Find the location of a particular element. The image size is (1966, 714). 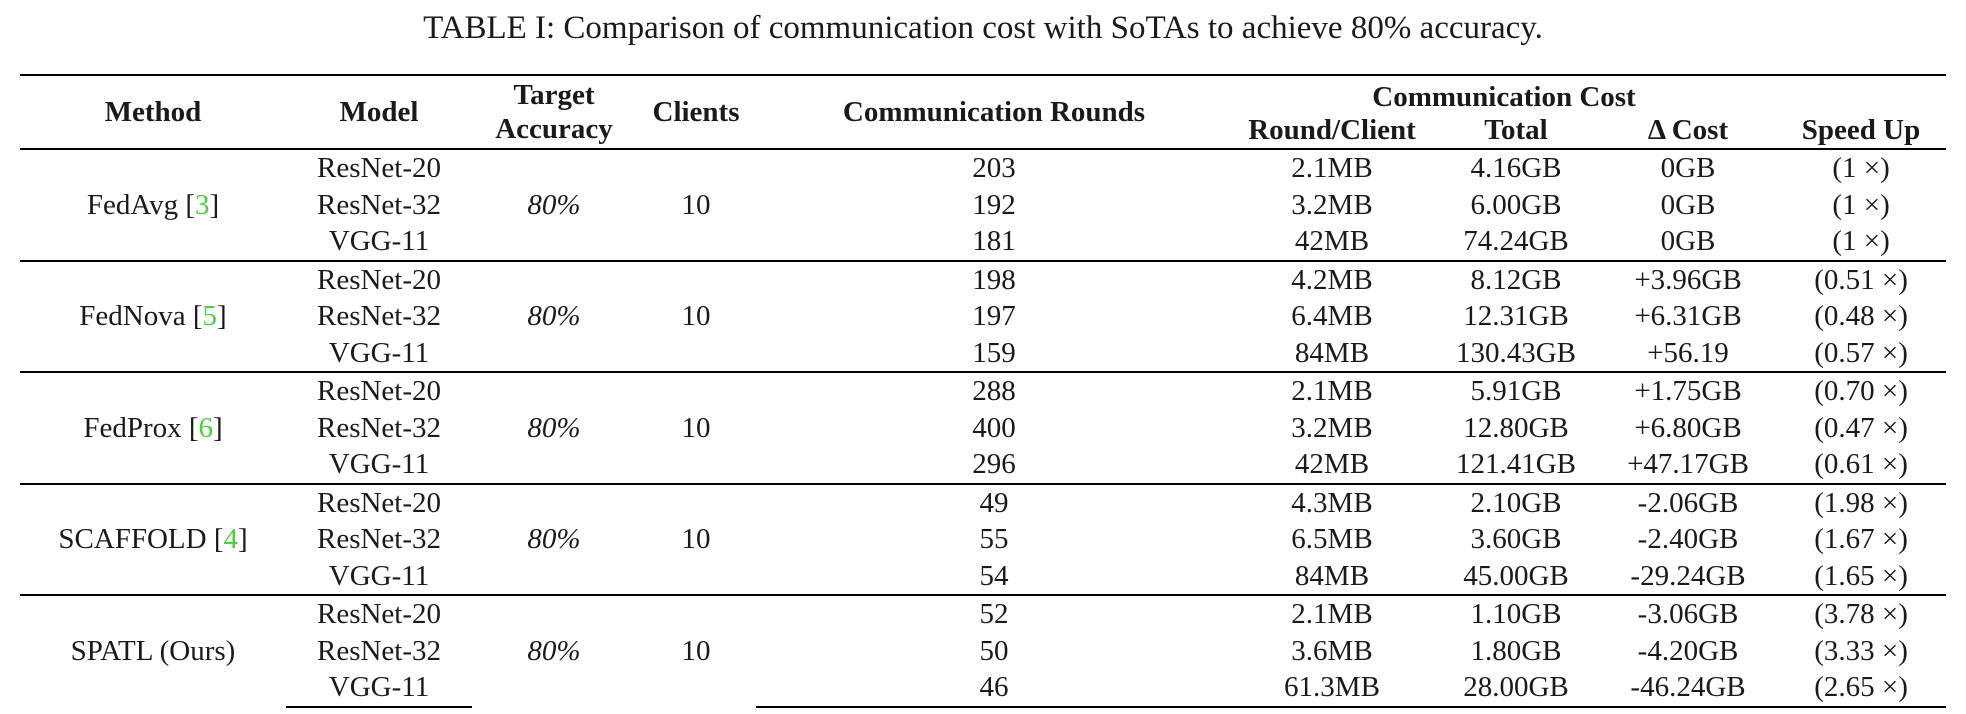

method-cell: FedAvg [3] is located at coordinates (153, 204).